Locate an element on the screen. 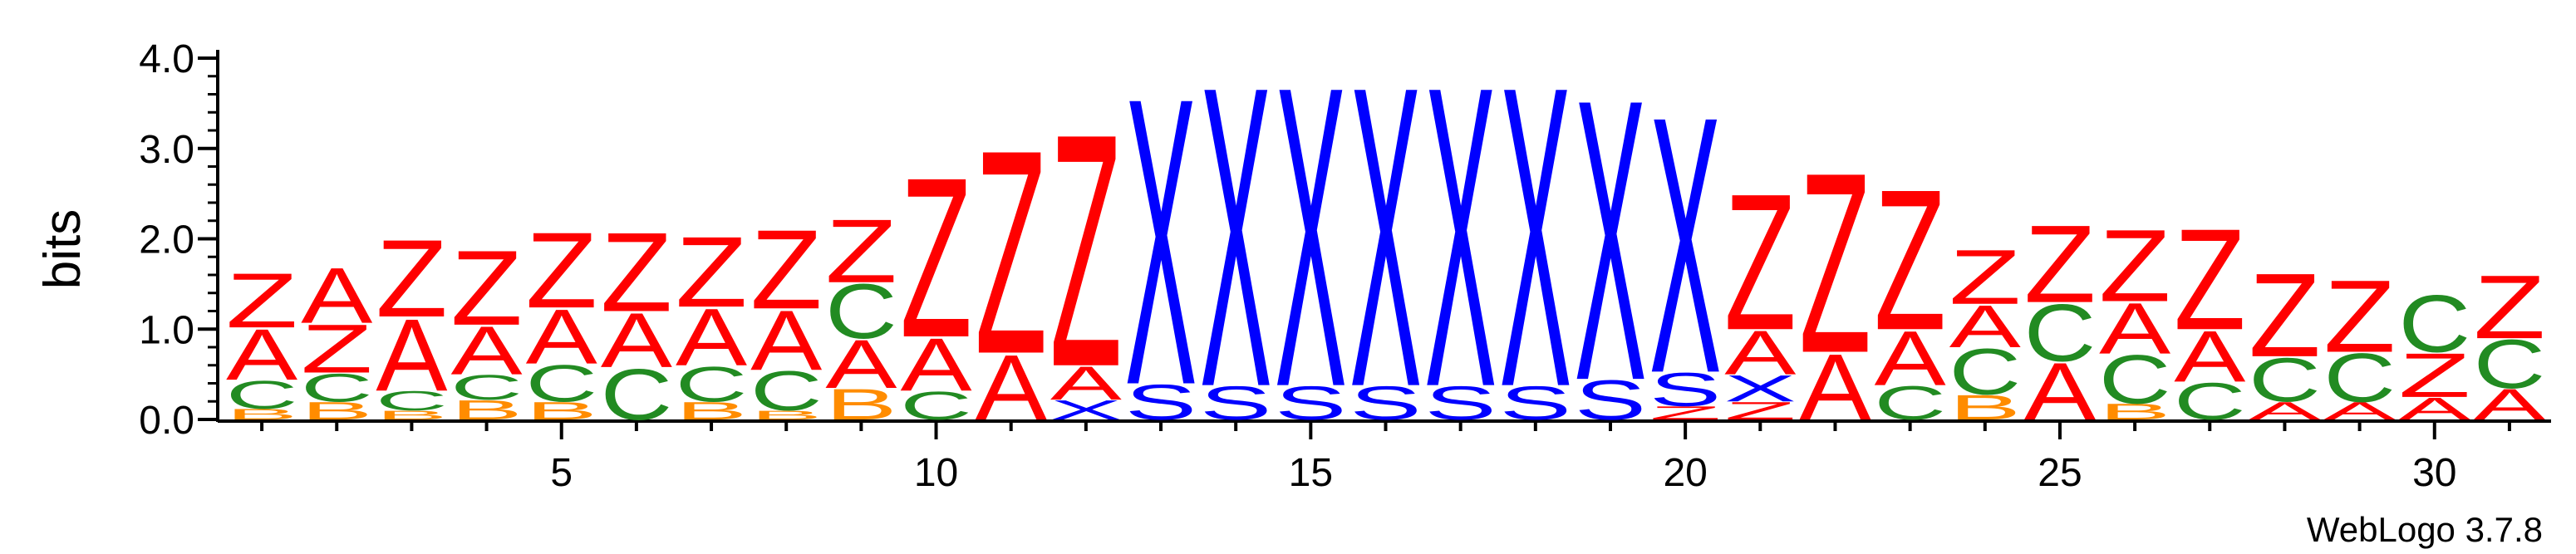 This screenshot has height=554, width=2576. y-axis-label: bits is located at coordinates (62, 249).